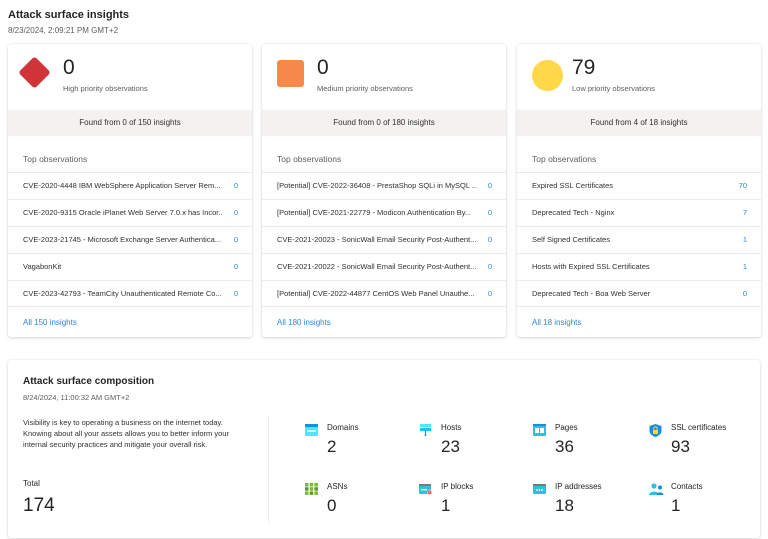 The image size is (768, 539). What do you see at coordinates (69, 67) in the screenshot?
I see `high-priority-count: 0` at bounding box center [69, 67].